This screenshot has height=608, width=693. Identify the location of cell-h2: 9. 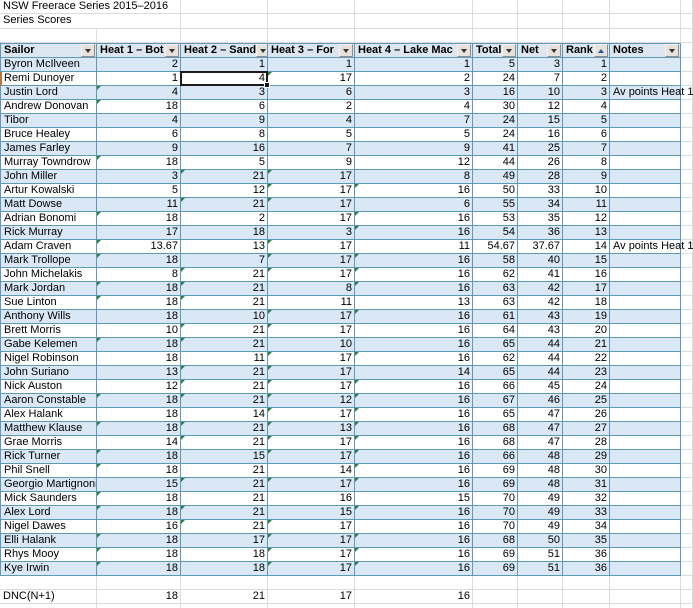
(224, 121).